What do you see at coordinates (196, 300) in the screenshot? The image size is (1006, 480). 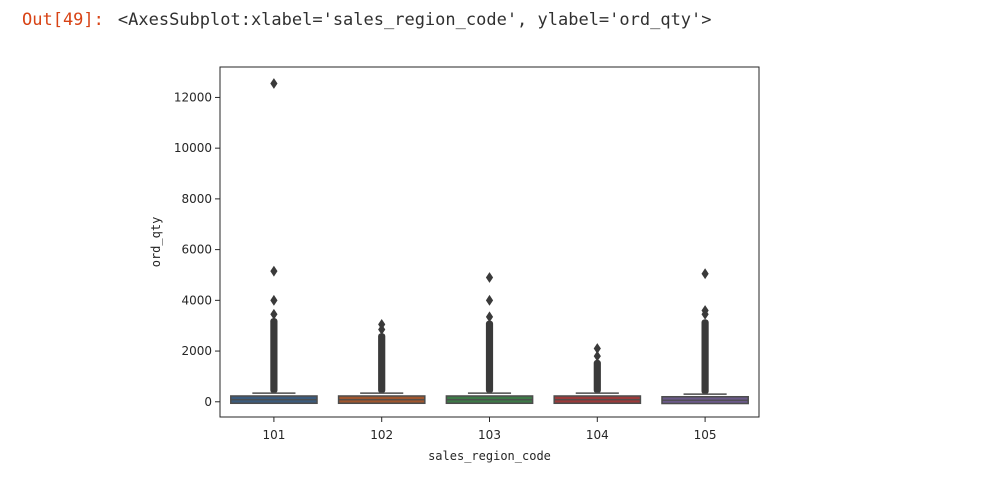 I see `y-tick-label: 4000` at bounding box center [196, 300].